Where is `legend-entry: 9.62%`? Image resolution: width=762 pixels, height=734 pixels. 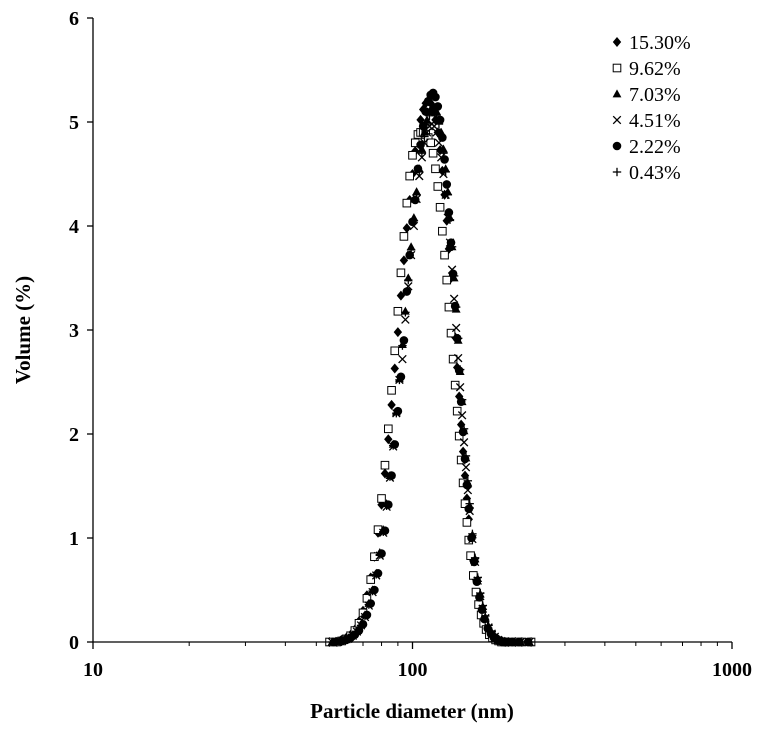
legend-entry: 9.62% is located at coordinates (646, 69).